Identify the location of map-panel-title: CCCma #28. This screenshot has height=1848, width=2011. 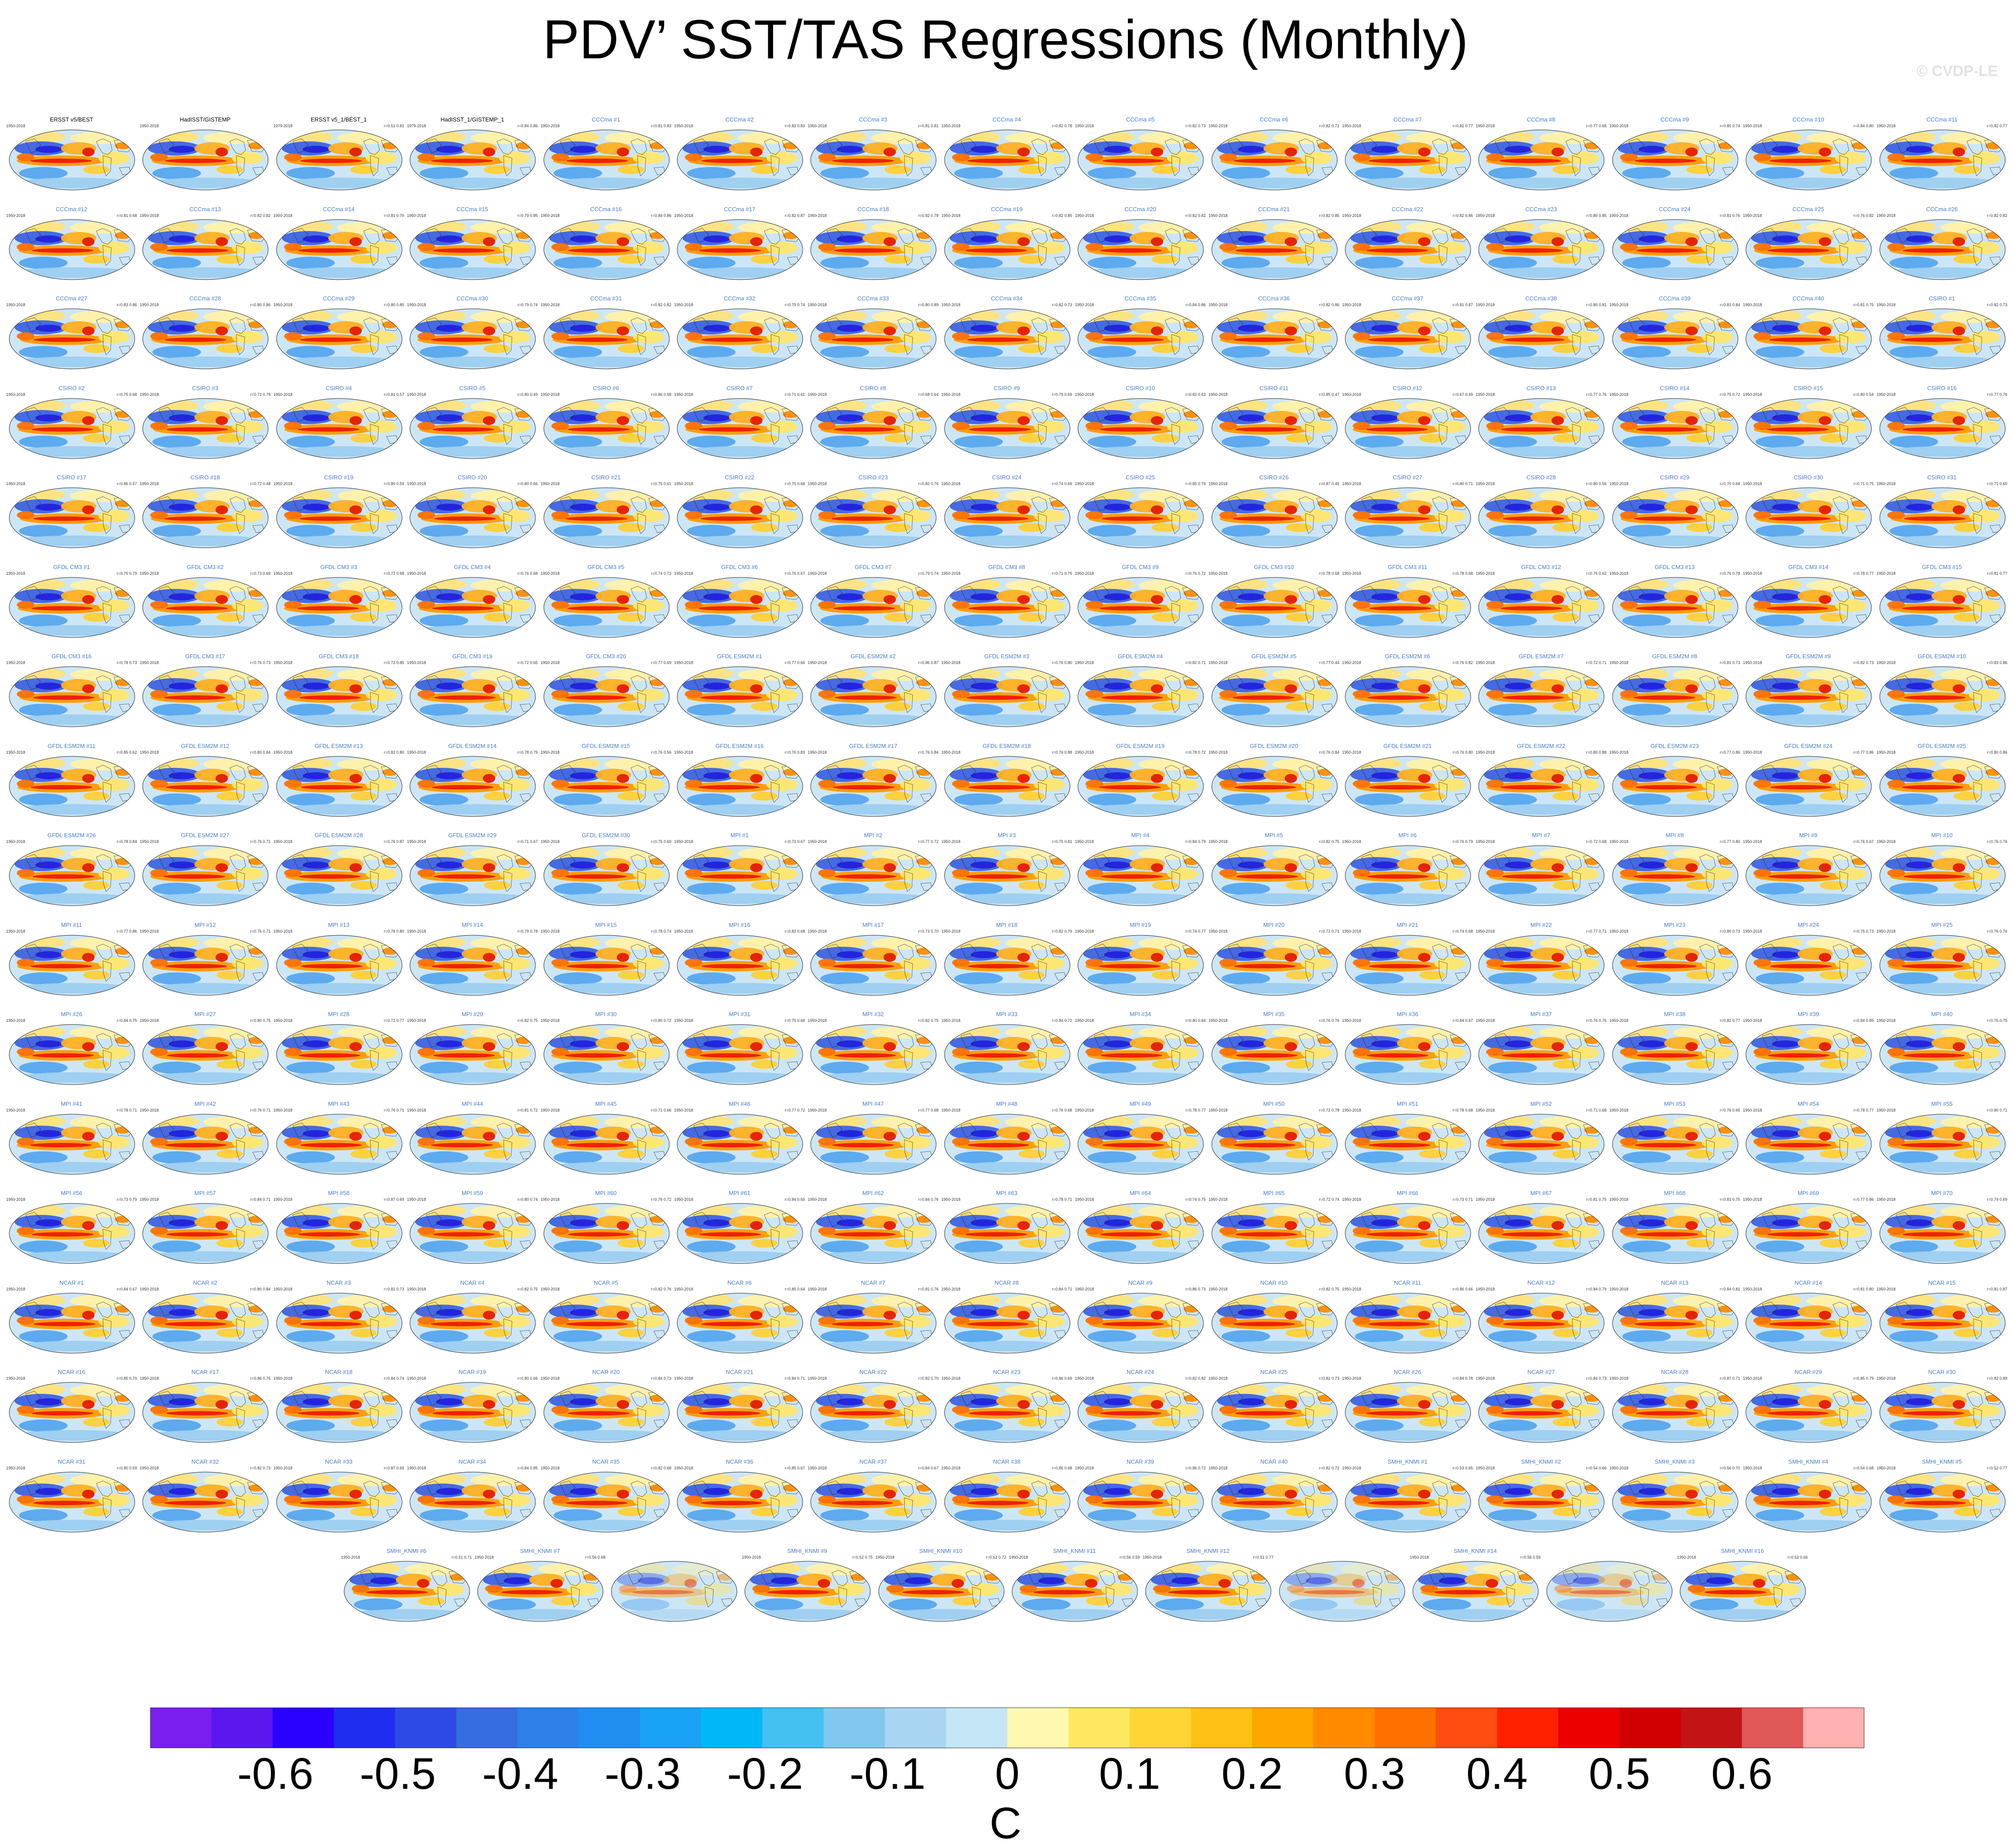
(205, 298).